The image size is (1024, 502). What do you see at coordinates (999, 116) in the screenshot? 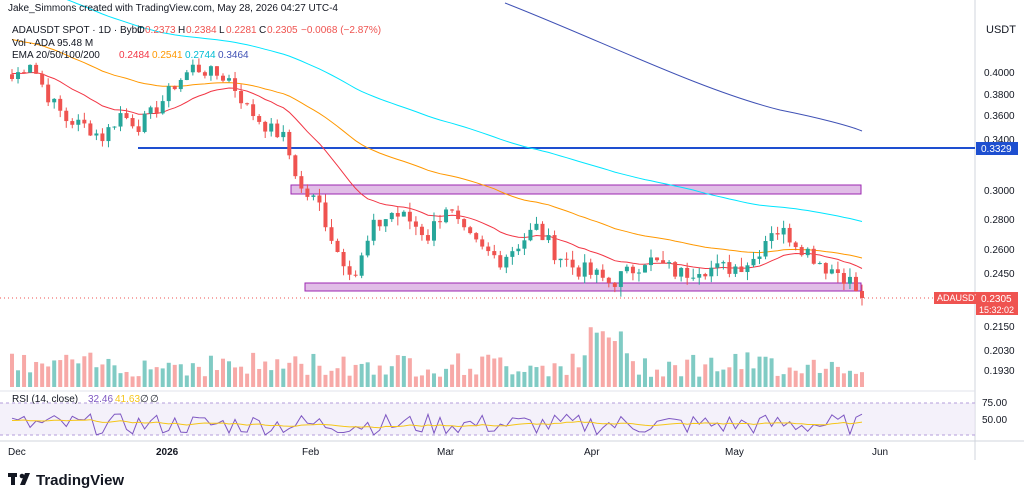
I see `price-tick: 0.3600` at bounding box center [999, 116].